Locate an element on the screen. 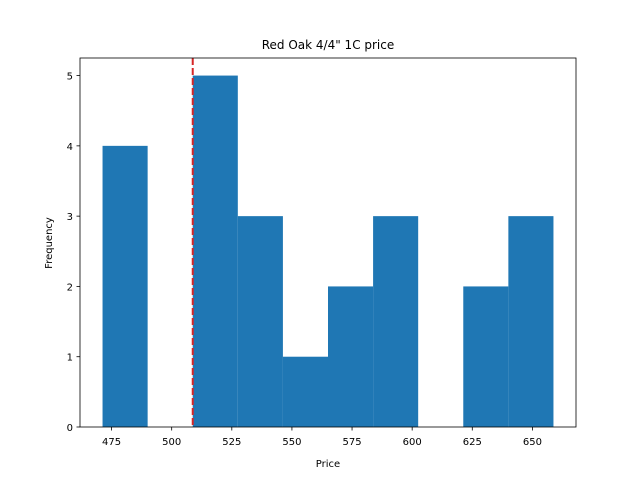 This screenshot has width=640, height=484. y-axis-label: Frequency is located at coordinates (49, 243).